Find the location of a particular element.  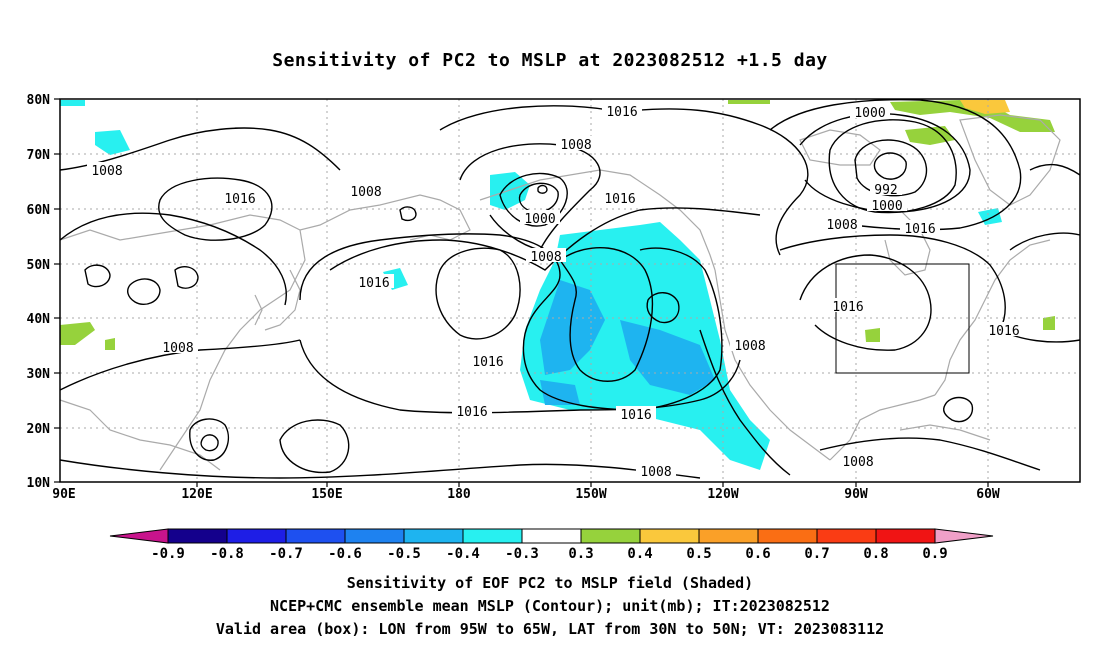

shade-green-atl is located at coordinates (1049, 323).